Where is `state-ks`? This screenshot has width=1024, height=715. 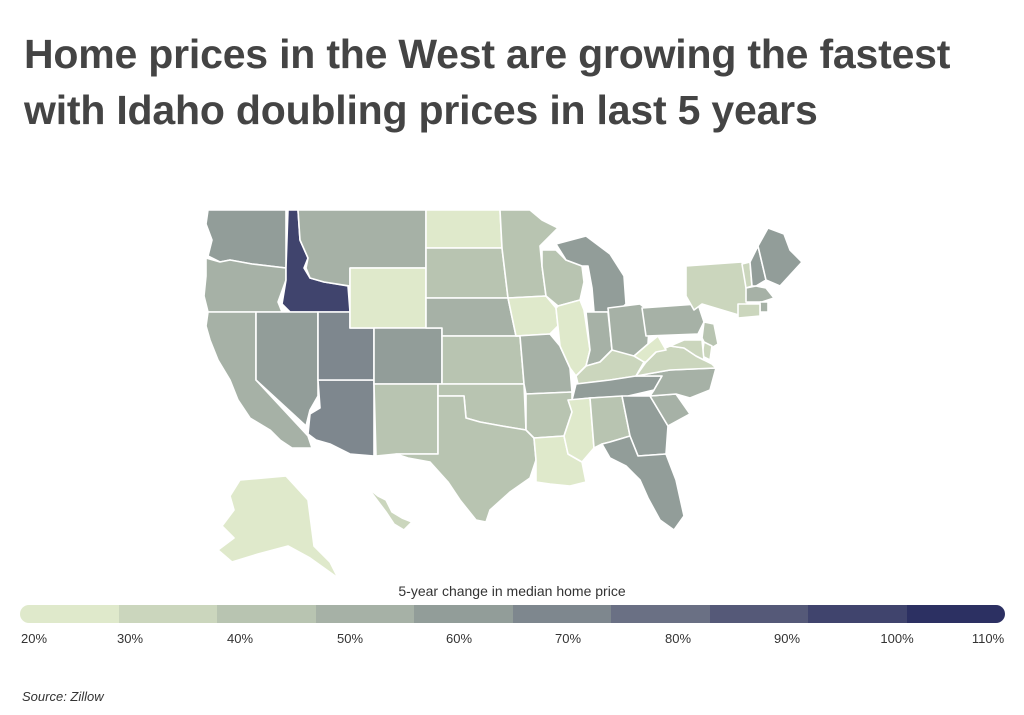
state-ks is located at coordinates (483, 360).